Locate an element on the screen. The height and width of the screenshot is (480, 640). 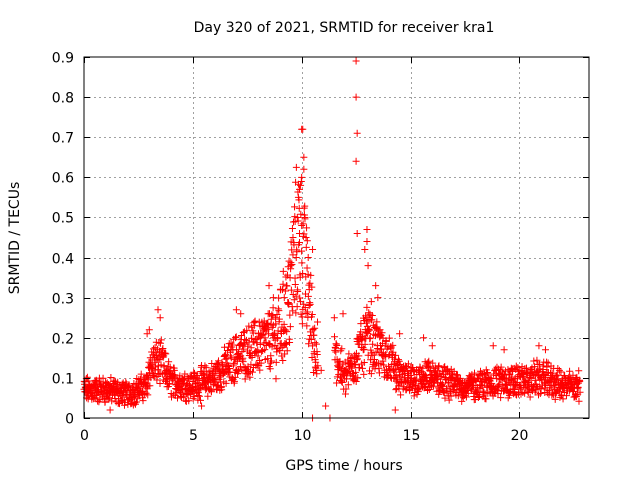
y-tick-label: 0.9 is located at coordinates (63, 59).